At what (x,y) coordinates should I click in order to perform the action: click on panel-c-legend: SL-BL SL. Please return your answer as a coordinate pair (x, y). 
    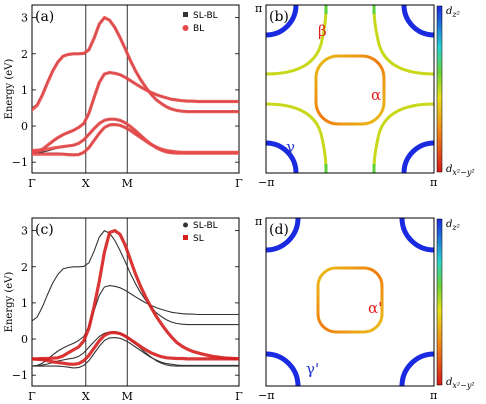
    Looking at the image, I should click on (200, 232).